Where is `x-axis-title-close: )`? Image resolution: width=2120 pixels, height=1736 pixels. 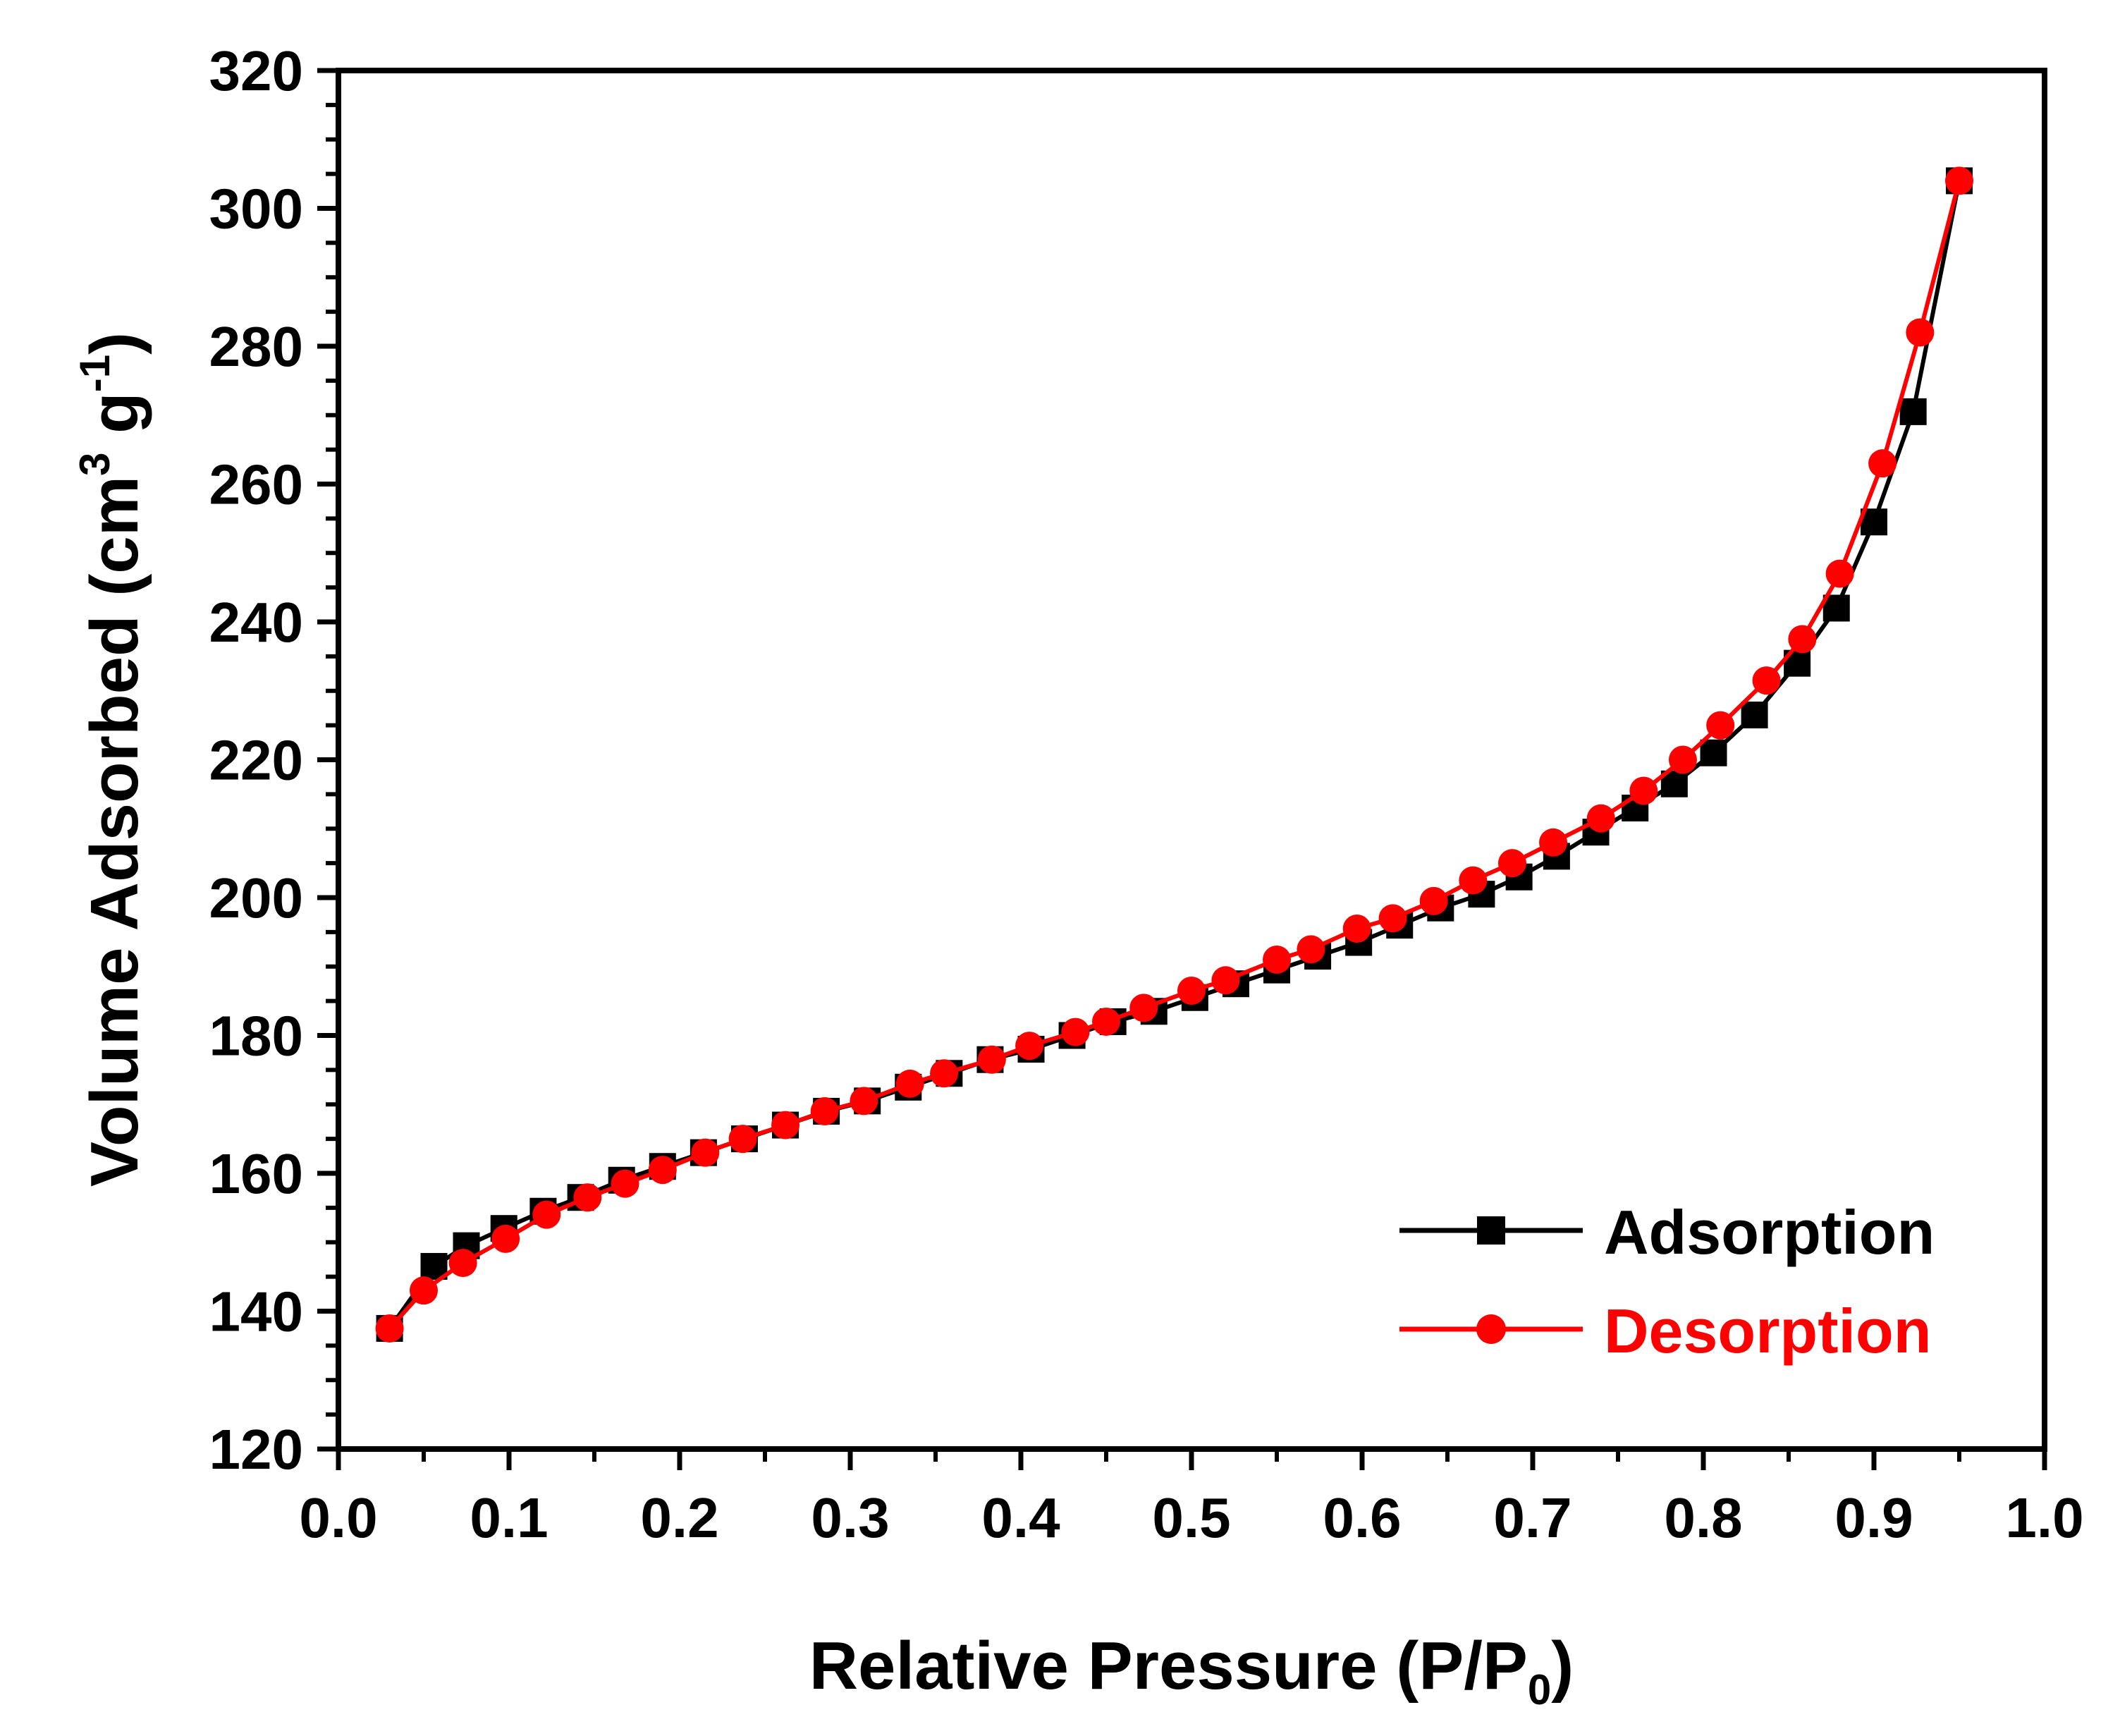 x-axis-title-close: ) is located at coordinates (1563, 1666).